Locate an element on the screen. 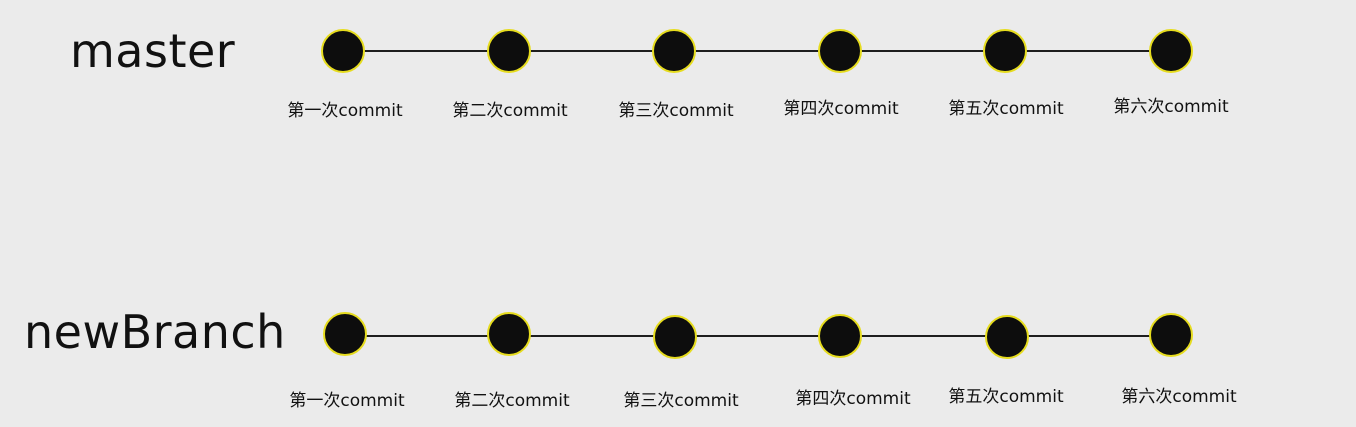 Image resolution: width=1356 pixels, height=427 pixels. commit-label-newbranch-5: 第五次commit is located at coordinates (1006, 397).